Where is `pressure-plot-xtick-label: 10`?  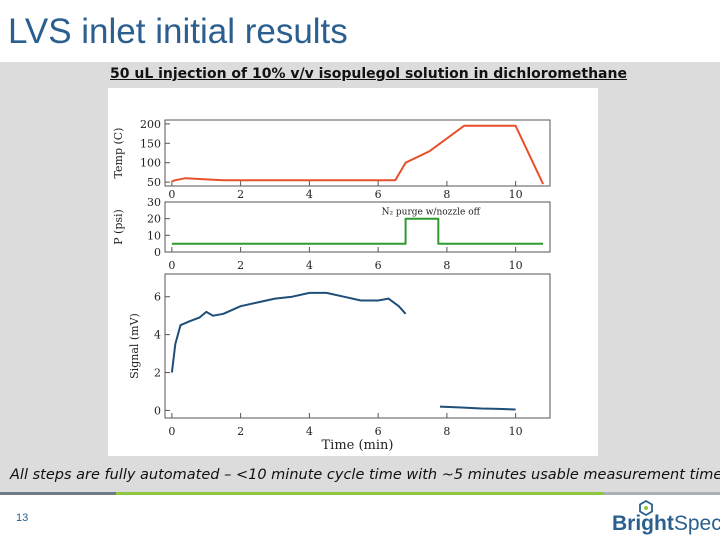 pressure-plot-xtick-label: 10 is located at coordinates (516, 265).